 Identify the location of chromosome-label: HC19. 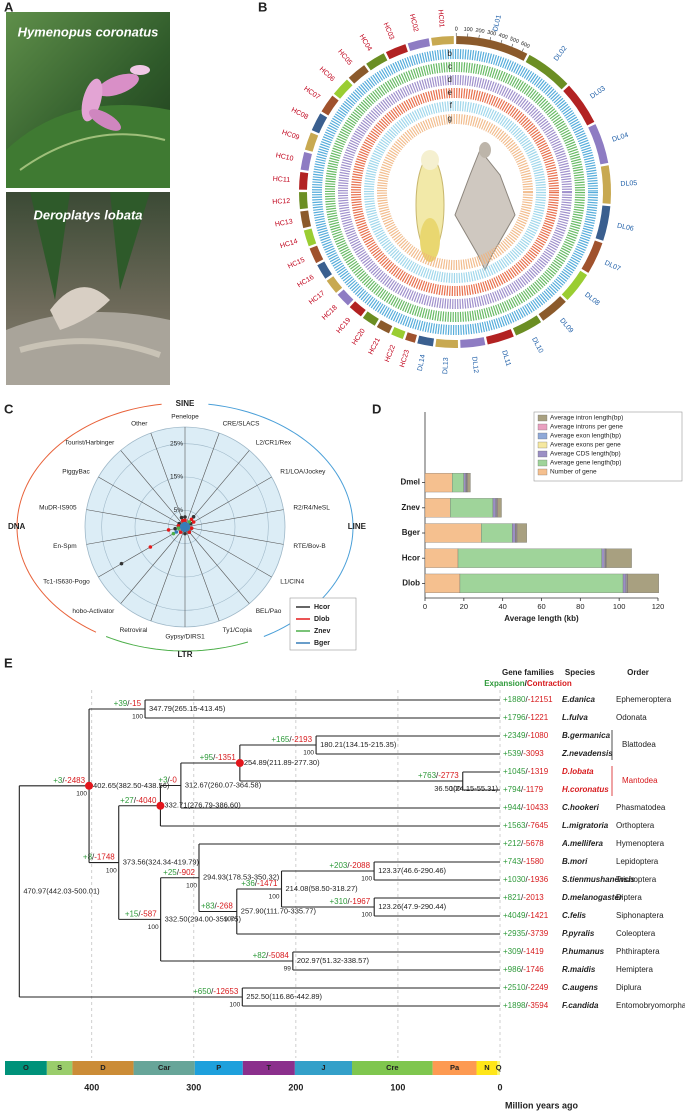
(344, 326).